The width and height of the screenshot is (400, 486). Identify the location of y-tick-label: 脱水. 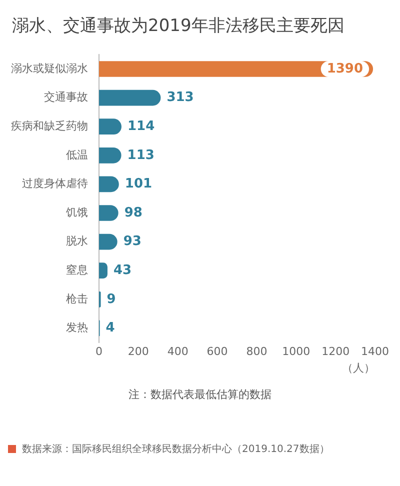
(77, 241).